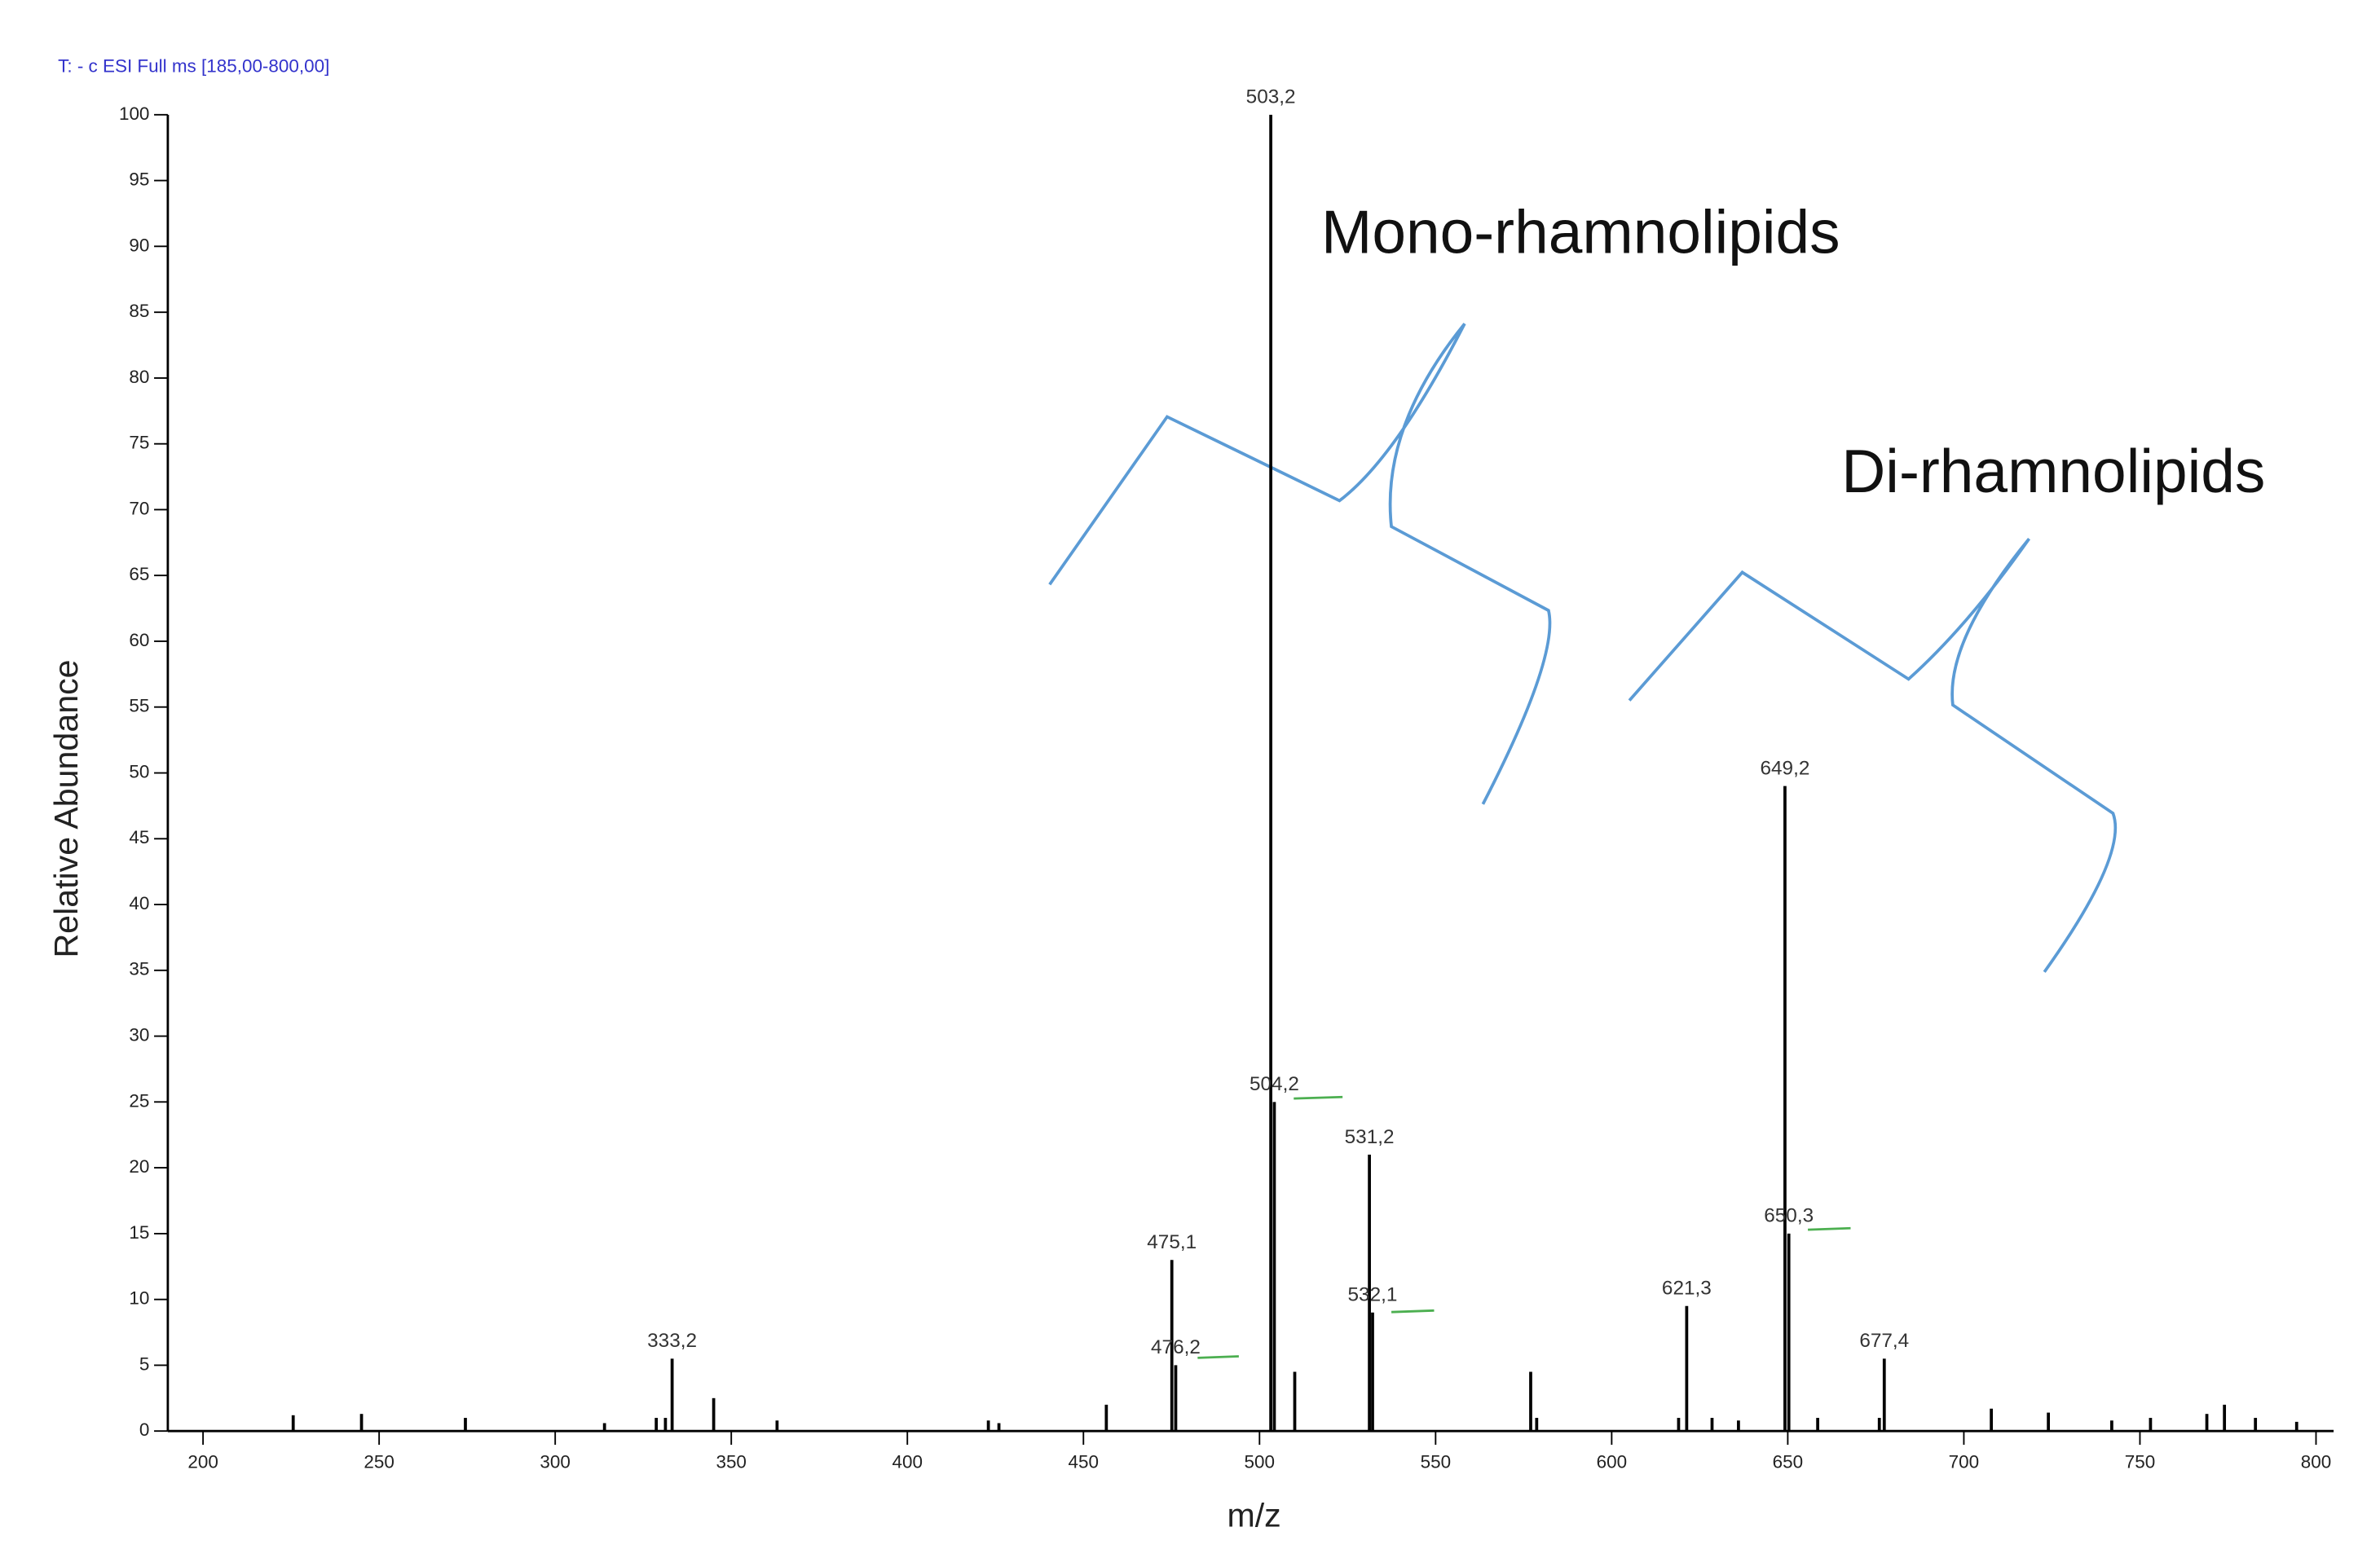  What do you see at coordinates (1271, 97) in the screenshot?
I see `peak-label: 503,2` at bounding box center [1271, 97].